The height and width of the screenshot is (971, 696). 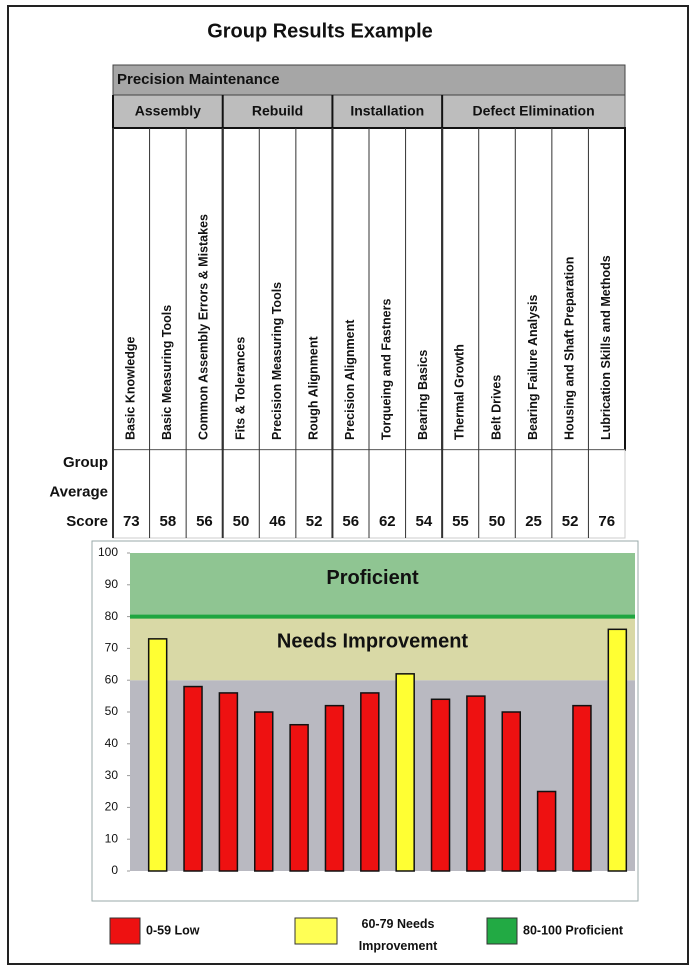 What do you see at coordinates (277, 361) in the screenshot?
I see `skill-label: Precision Measuring Tools` at bounding box center [277, 361].